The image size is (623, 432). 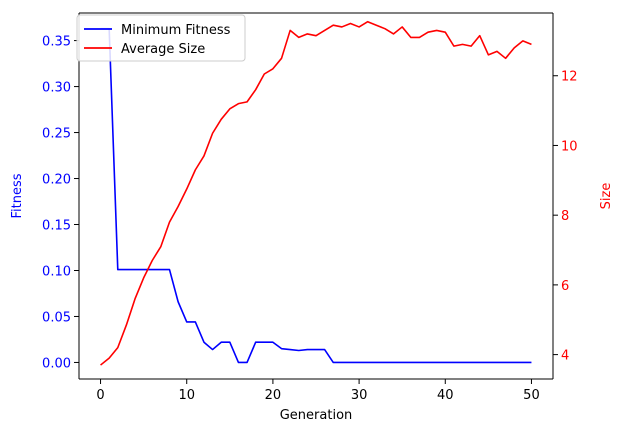 What do you see at coordinates (531, 395) in the screenshot?
I see `x-tick-label: 50` at bounding box center [531, 395].